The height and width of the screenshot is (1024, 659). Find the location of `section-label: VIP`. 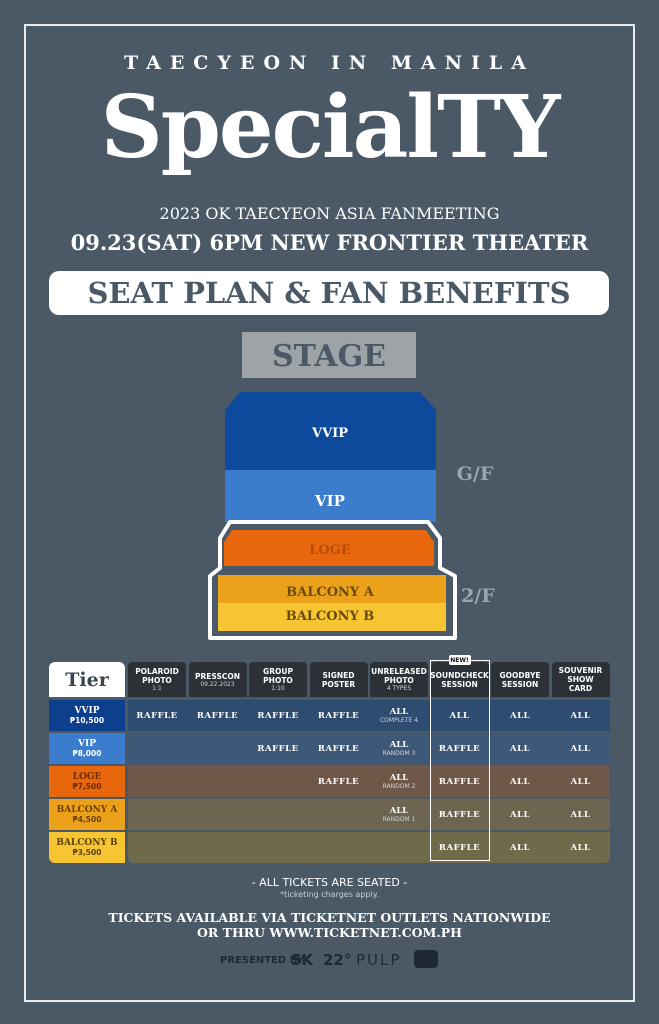

section-label: VIP is located at coordinates (329, 501).